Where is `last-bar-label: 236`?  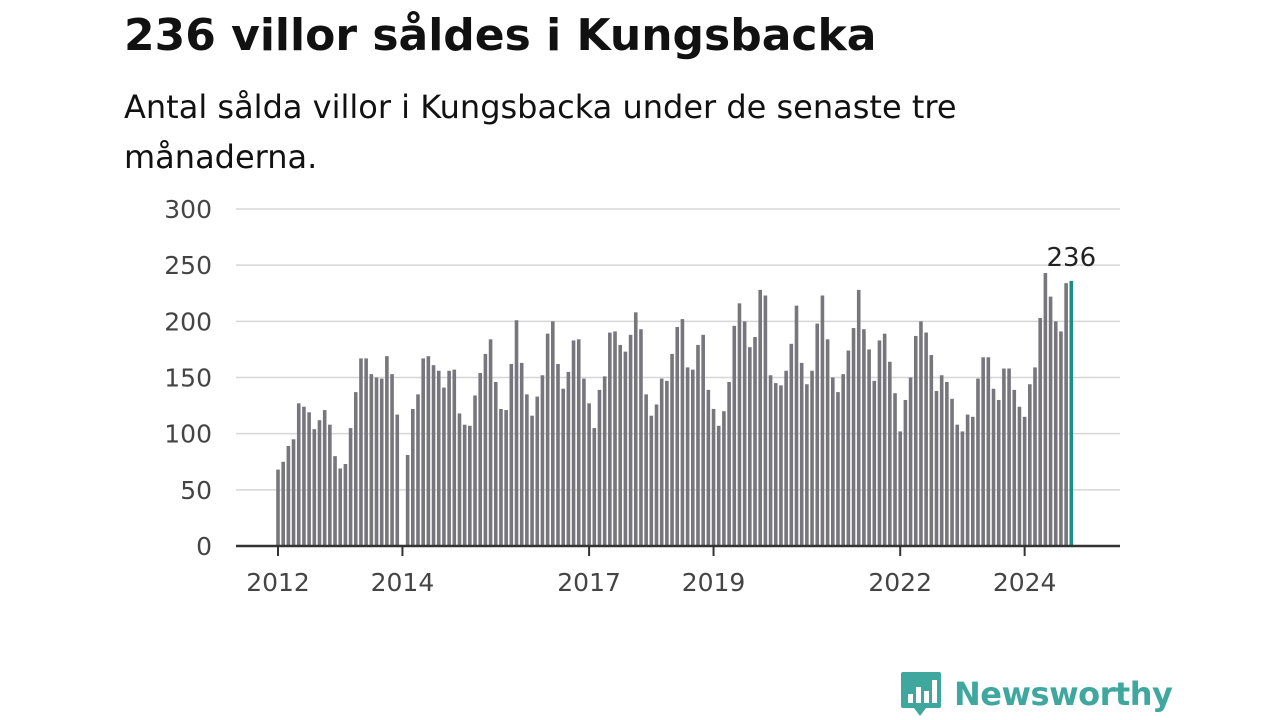
last-bar-label: 236 is located at coordinates (1071, 258).